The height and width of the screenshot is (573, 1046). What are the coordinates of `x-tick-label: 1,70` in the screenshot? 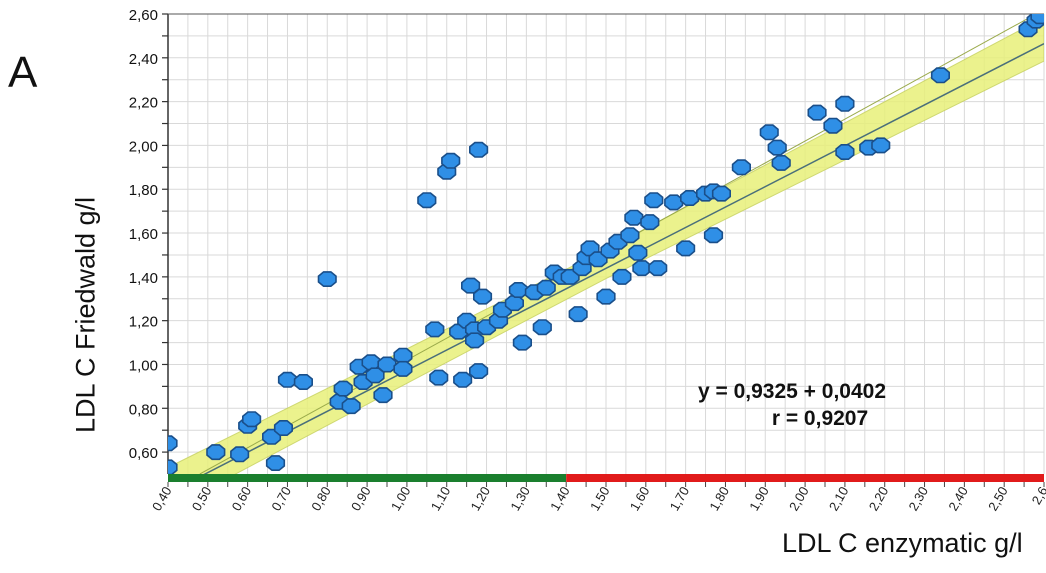 It's located at (680, 498).